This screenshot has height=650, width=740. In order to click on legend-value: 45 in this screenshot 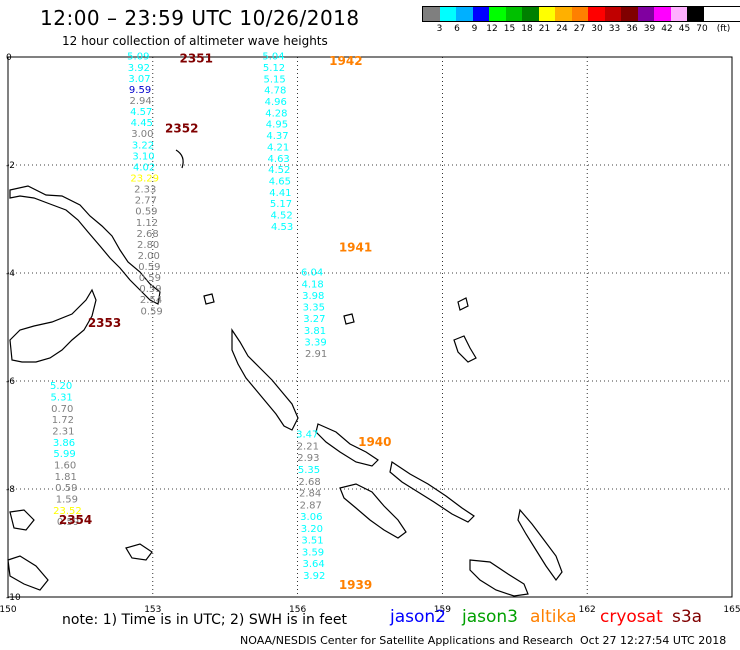, I will do `click(684, 29)`.